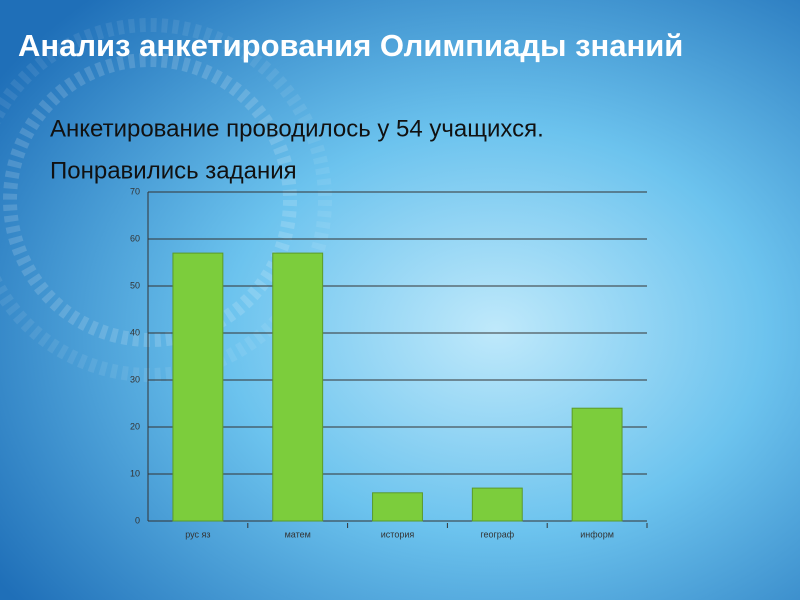 The width and height of the screenshot is (800, 600). Describe the element at coordinates (398, 534) in the screenshot. I see `x-tick-label: история` at that location.